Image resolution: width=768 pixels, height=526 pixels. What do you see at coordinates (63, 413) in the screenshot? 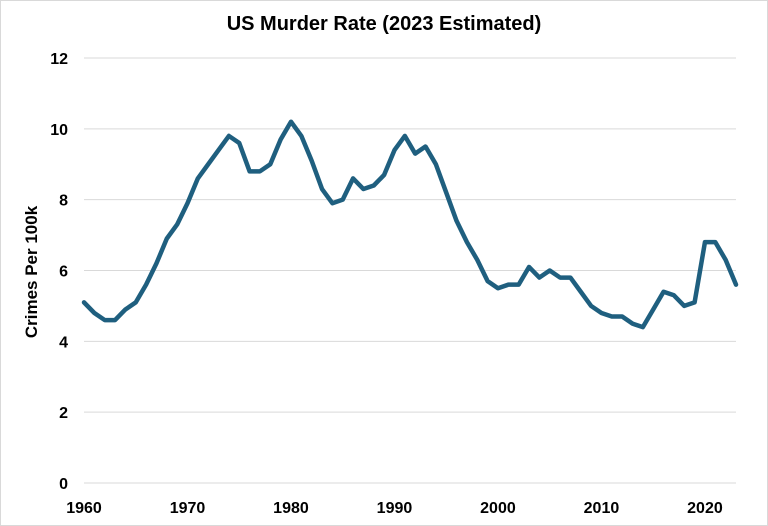
I see `y-tick-label: 2` at bounding box center [63, 413].